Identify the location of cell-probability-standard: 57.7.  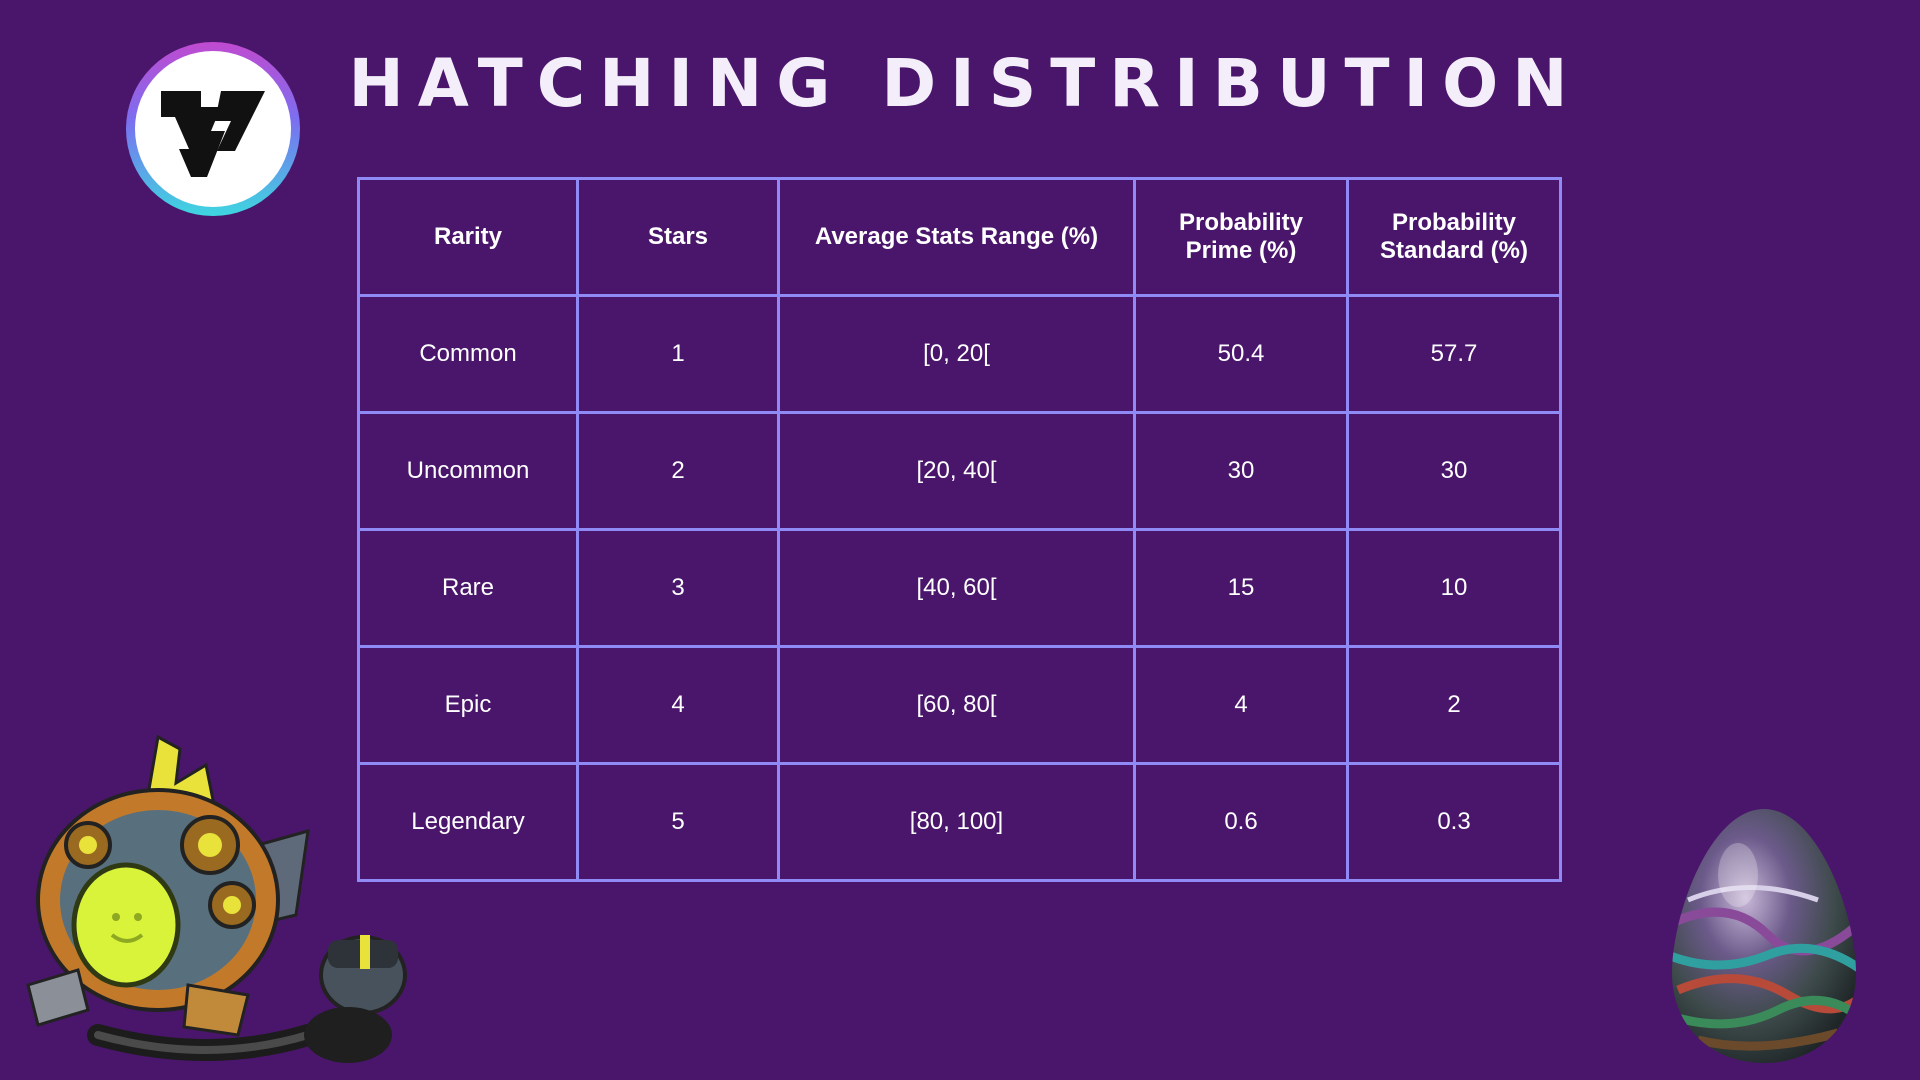
(1454, 354).